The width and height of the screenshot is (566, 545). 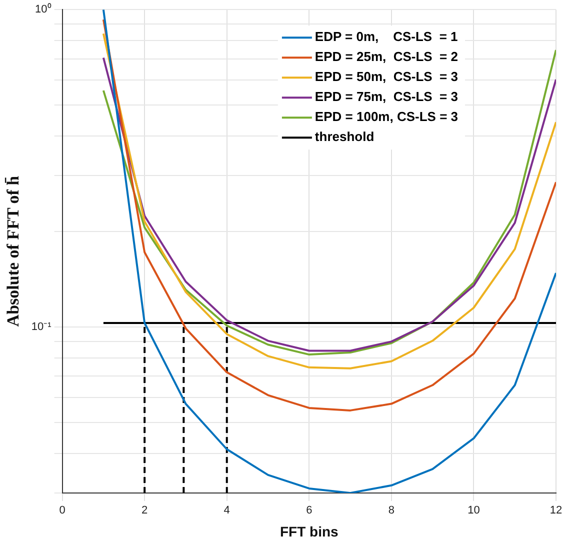 I want to click on x-tick-label: 10, so click(x=474, y=510).